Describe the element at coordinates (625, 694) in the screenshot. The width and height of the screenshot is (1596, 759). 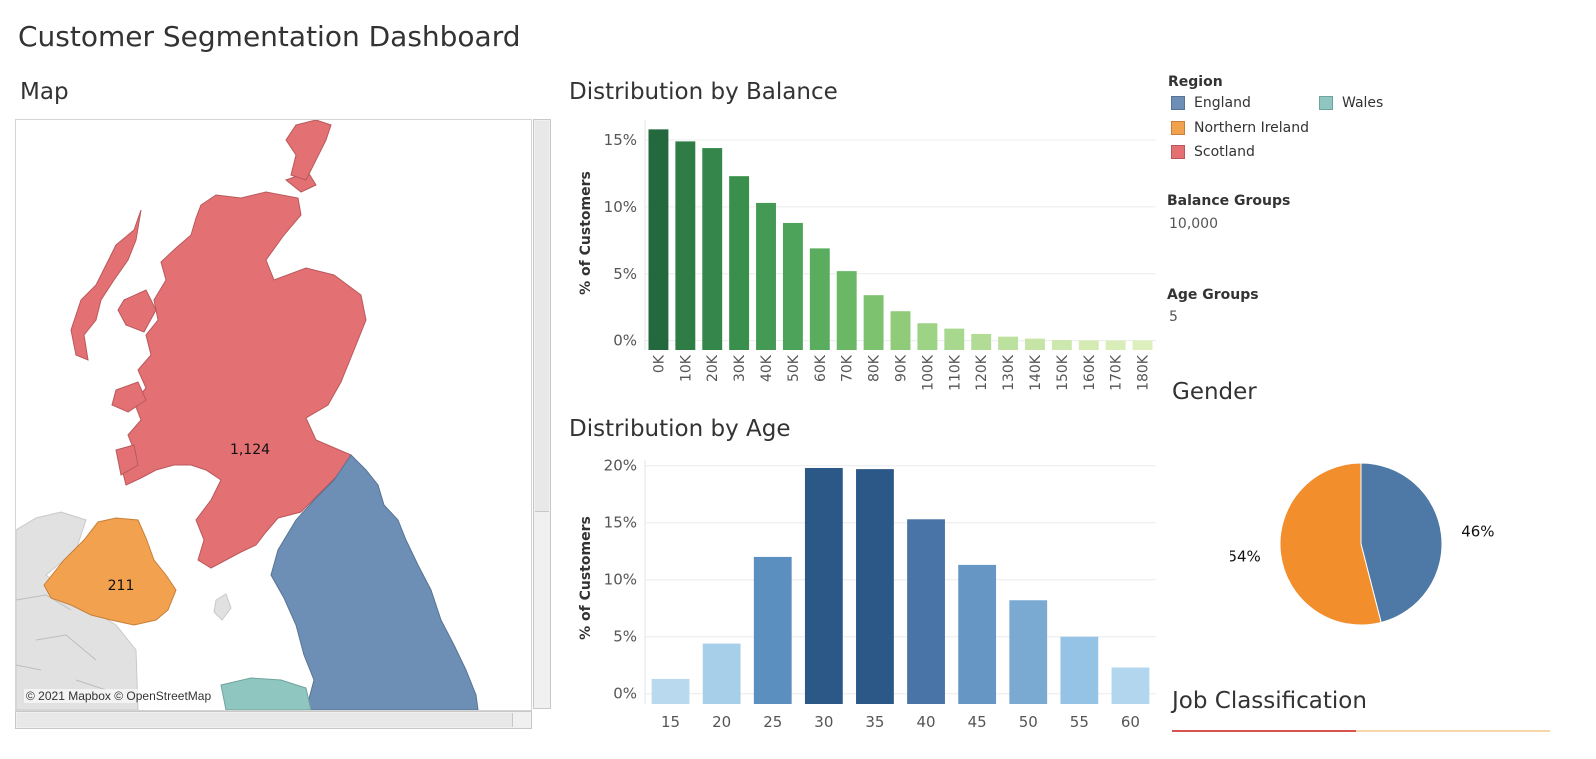
I see `age-ytick-label: 0%` at that location.